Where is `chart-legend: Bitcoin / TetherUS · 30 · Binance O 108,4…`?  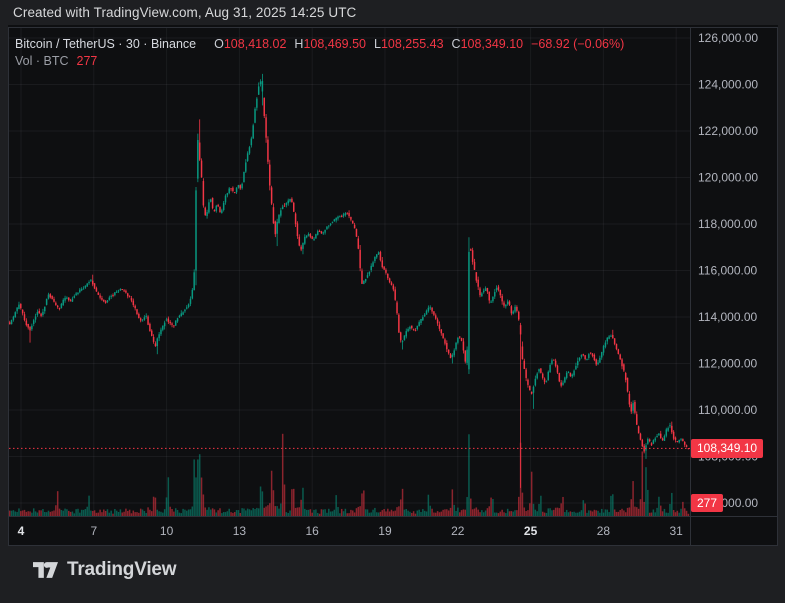 chart-legend: Bitcoin / TetherUS · 30 · Binance O 108,4… is located at coordinates (319, 52).